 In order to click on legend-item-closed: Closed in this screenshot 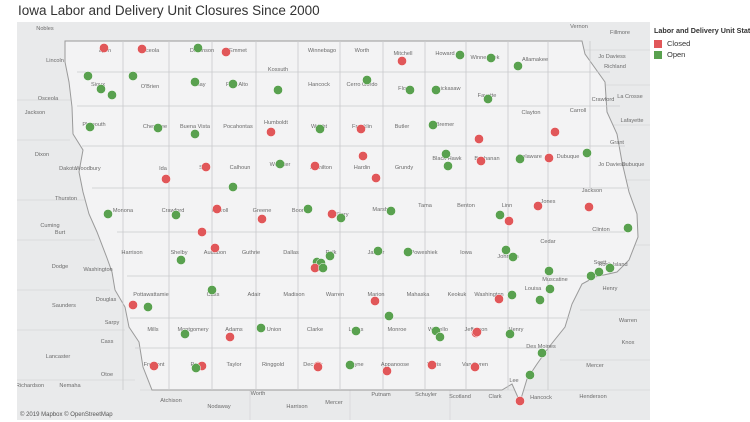, I will do `click(702, 43)`.